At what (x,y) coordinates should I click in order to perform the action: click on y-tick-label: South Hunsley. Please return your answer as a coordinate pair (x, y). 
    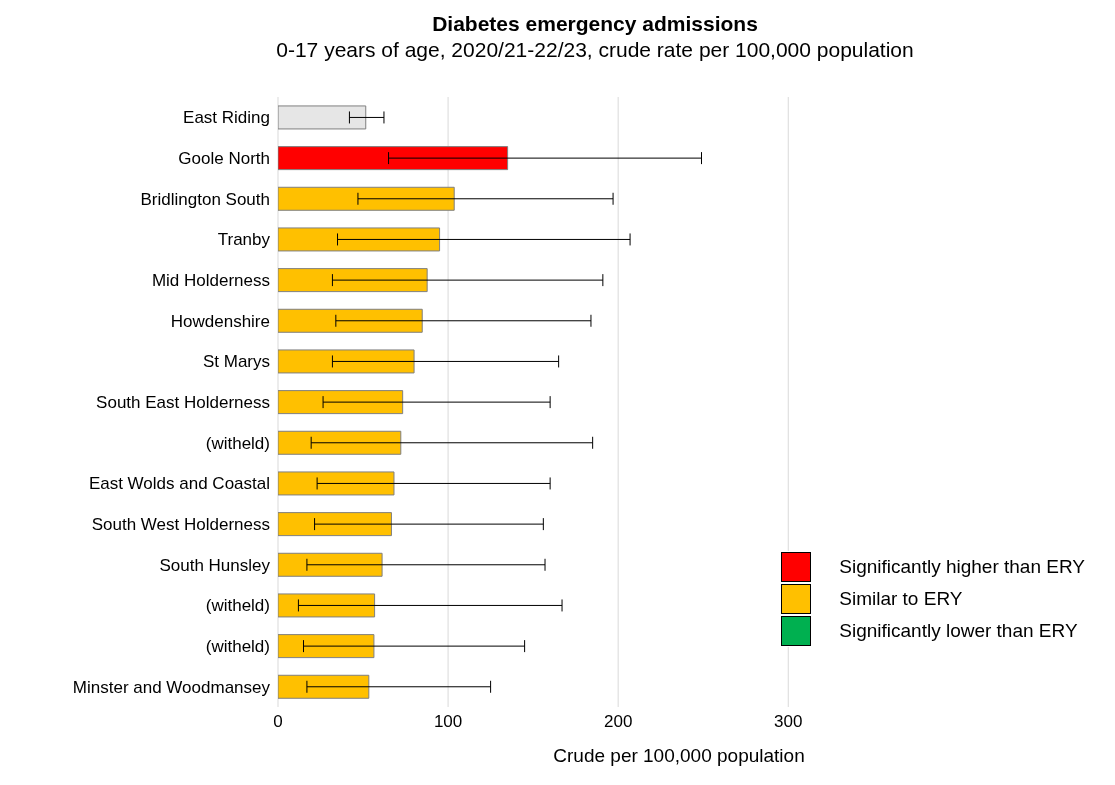
    Looking at the image, I should click on (215, 565).